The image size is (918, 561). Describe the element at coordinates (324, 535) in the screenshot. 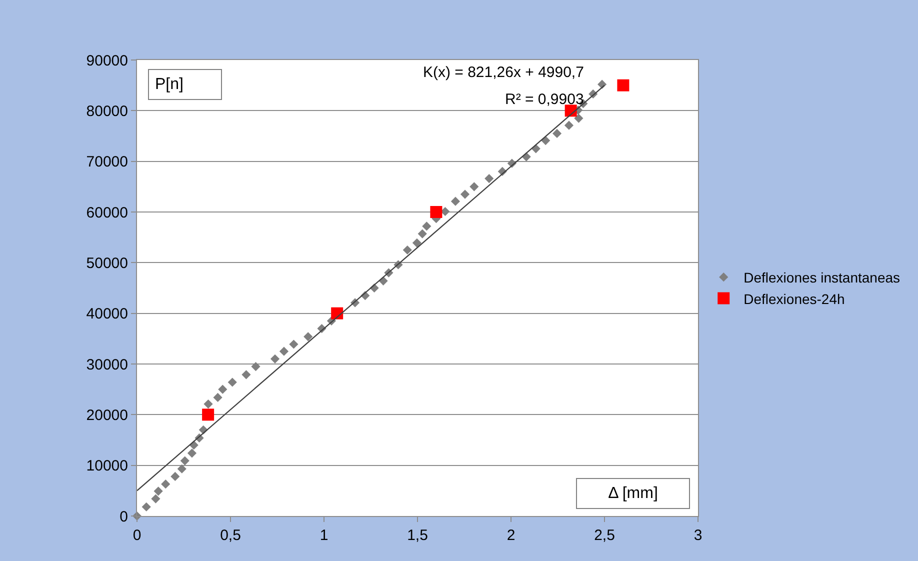

I see `x-tick-label: 1` at that location.